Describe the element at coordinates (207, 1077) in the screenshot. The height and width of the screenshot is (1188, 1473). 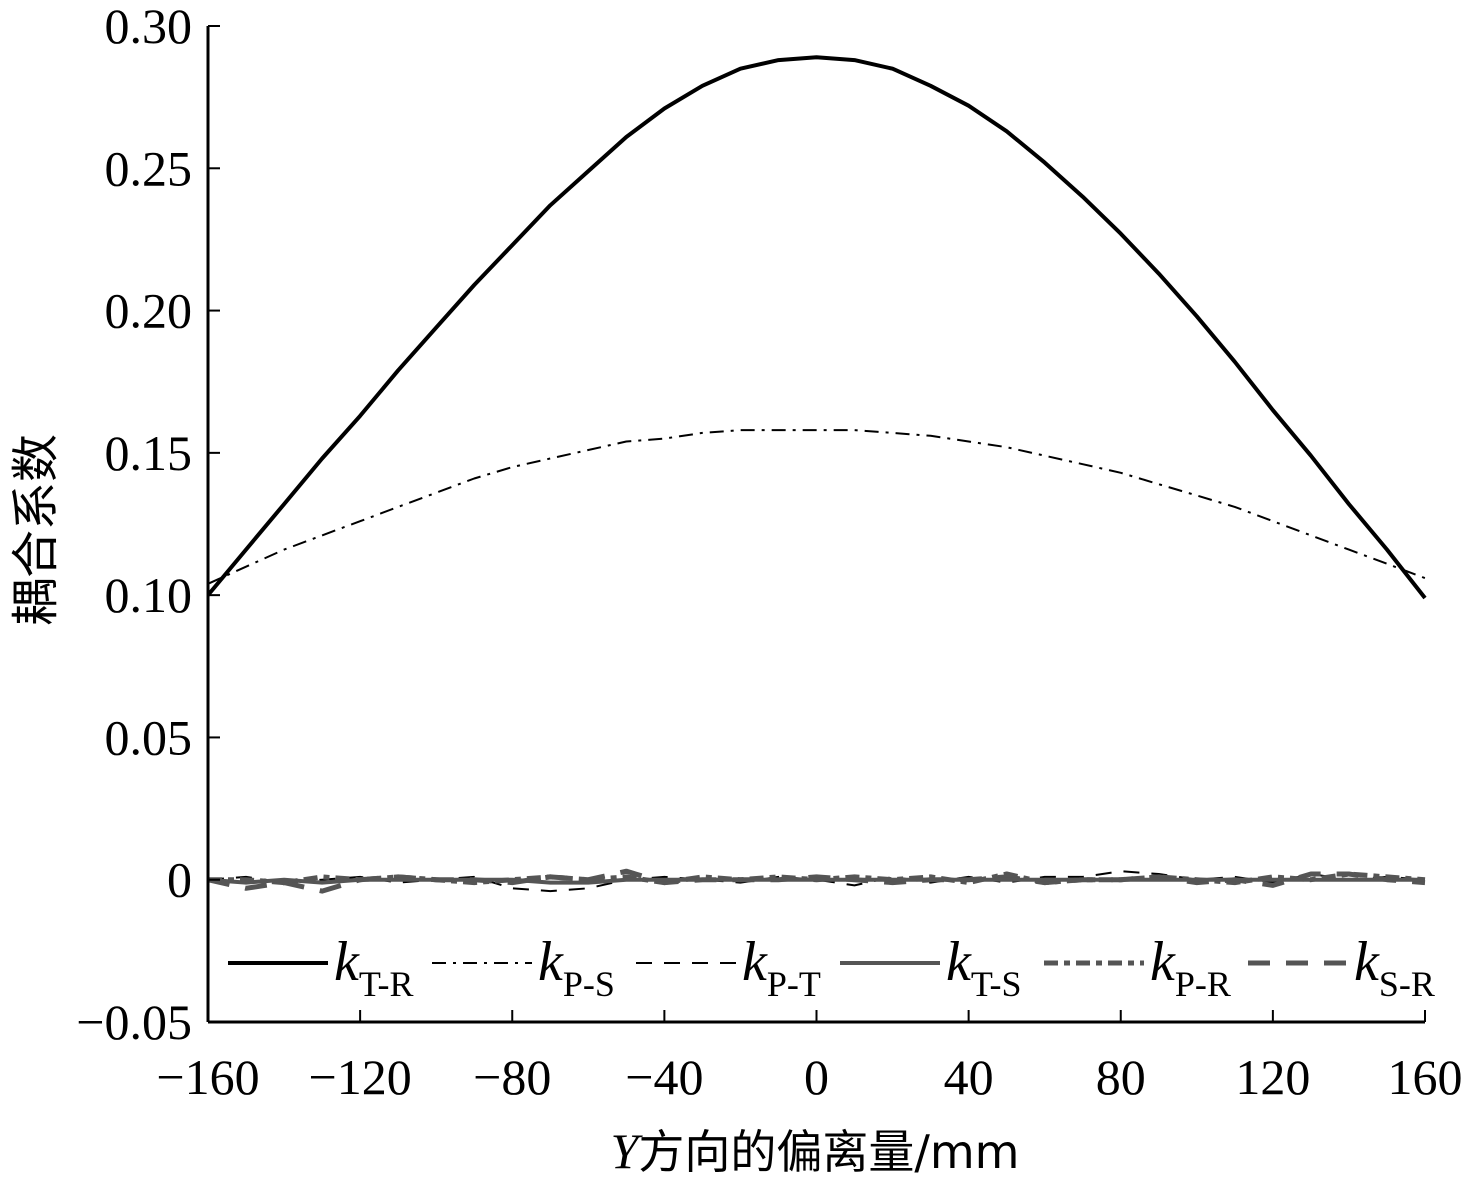
I see `x-tick-label: −160` at that location.